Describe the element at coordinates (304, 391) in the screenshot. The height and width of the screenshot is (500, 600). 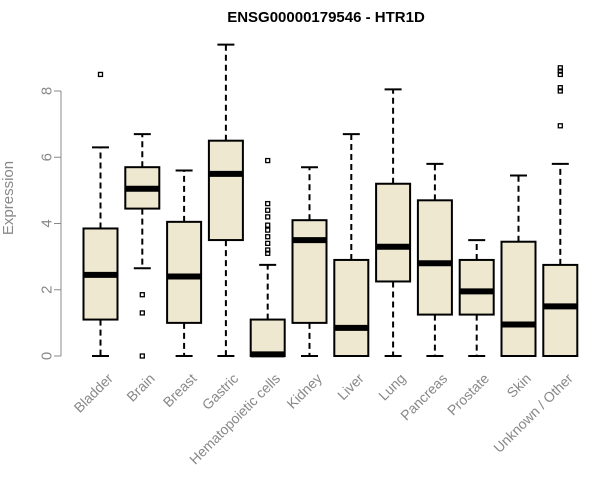
I see `x-category-label: Kidney` at that location.